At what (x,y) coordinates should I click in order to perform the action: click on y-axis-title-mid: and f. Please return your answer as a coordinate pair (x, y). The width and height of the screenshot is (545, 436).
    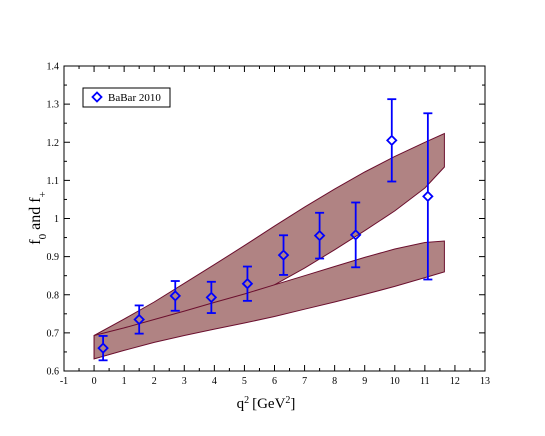
    Looking at the image, I should click on (35, 215).